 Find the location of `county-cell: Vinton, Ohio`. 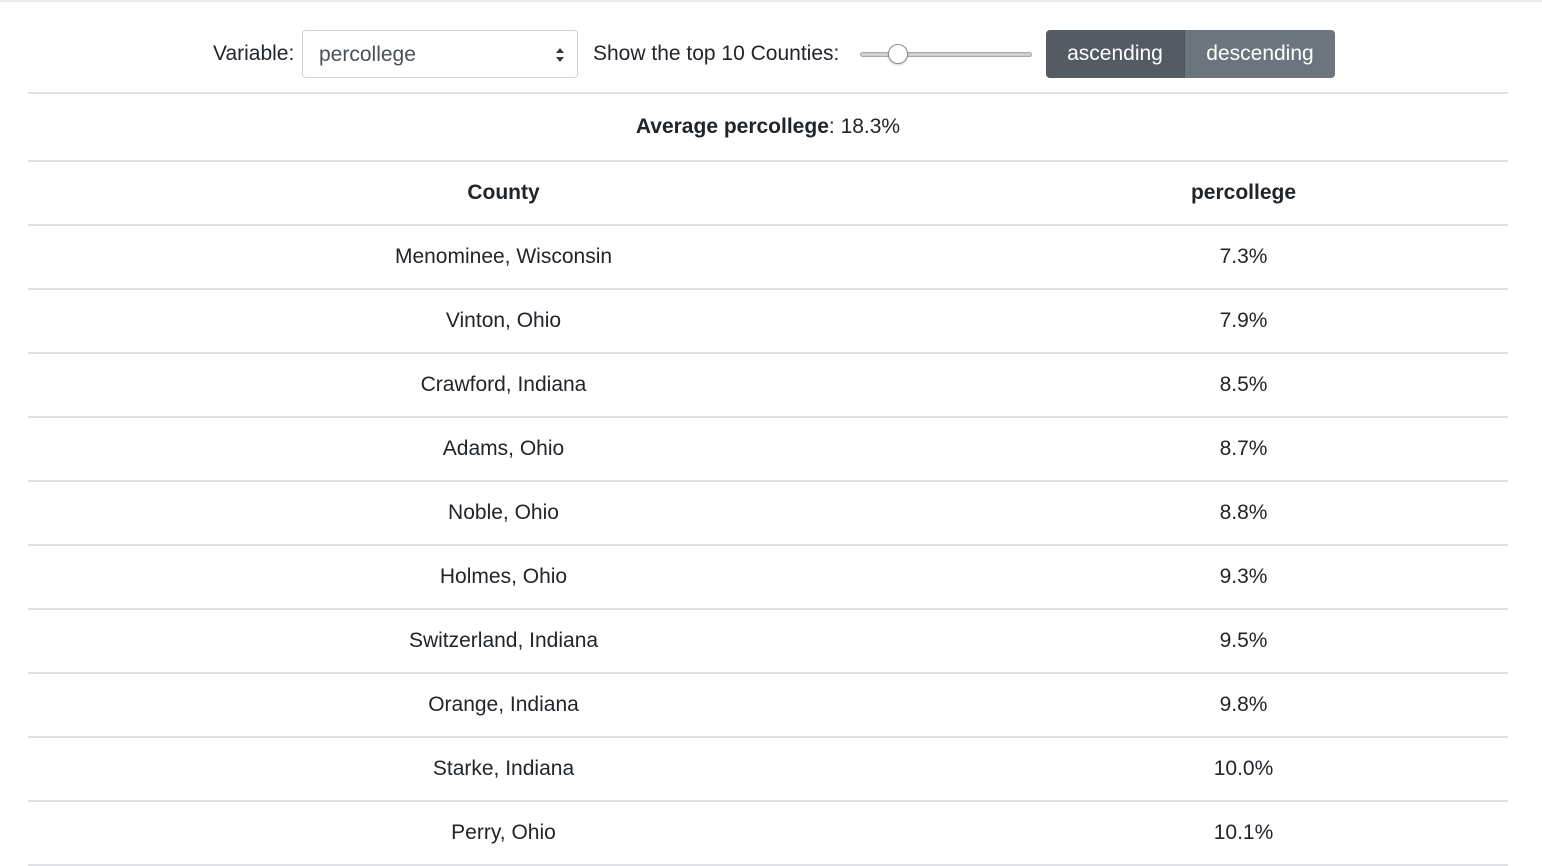

county-cell: Vinton, Ohio is located at coordinates (503, 320).